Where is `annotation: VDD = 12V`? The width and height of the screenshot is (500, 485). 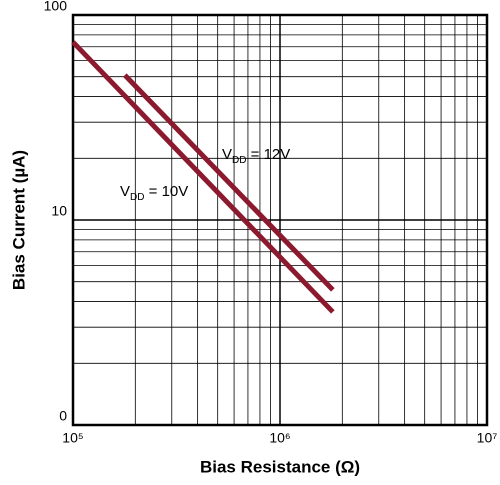 annotation: VDD = 12V is located at coordinates (256, 156).